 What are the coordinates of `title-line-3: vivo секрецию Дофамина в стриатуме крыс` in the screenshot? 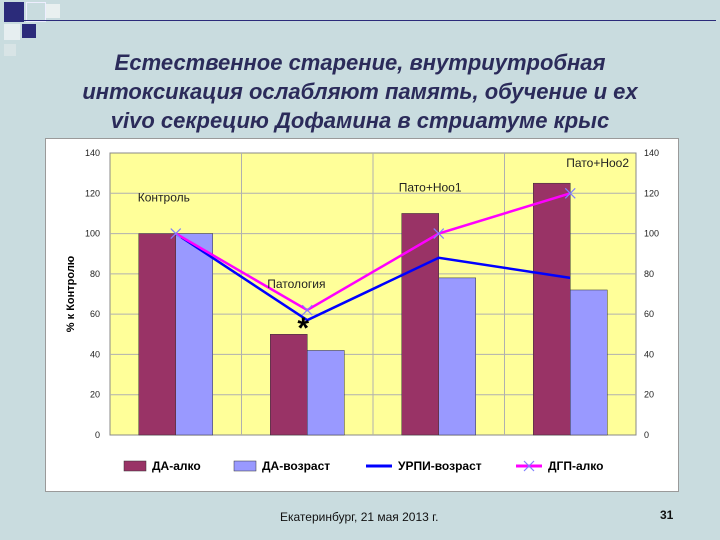 It's located at (360, 120).